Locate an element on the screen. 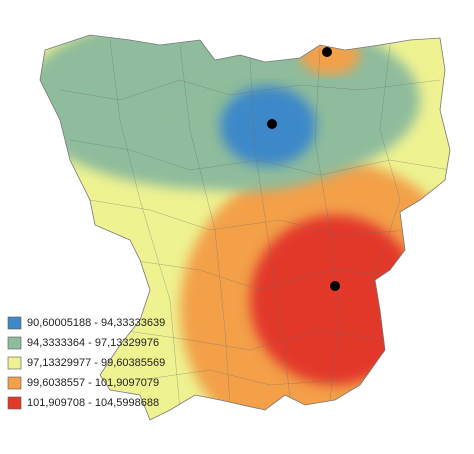  legend-label: 90,60005188 - 94,33333639 is located at coordinates (96, 323).